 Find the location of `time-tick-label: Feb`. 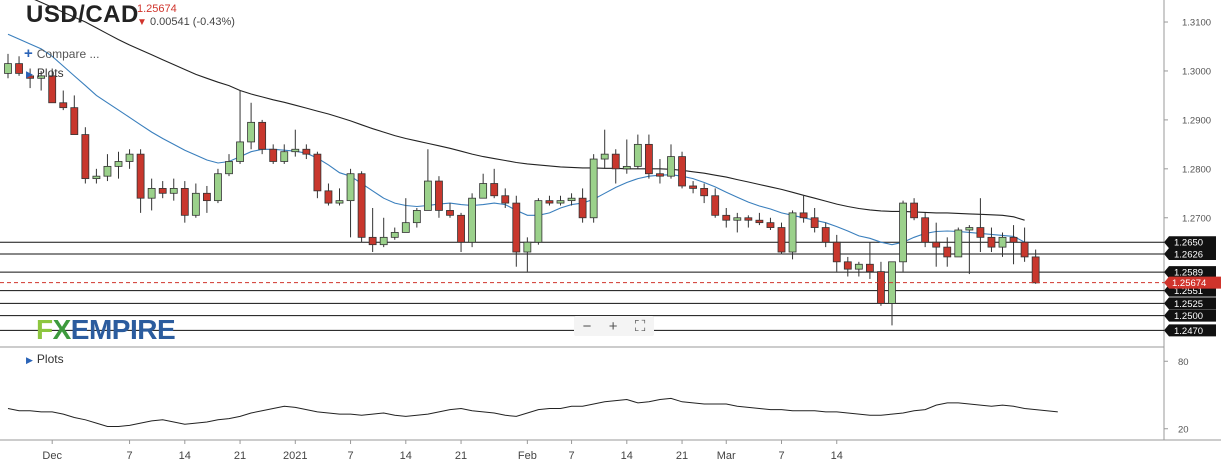

time-tick-label: Feb is located at coordinates (527, 456).